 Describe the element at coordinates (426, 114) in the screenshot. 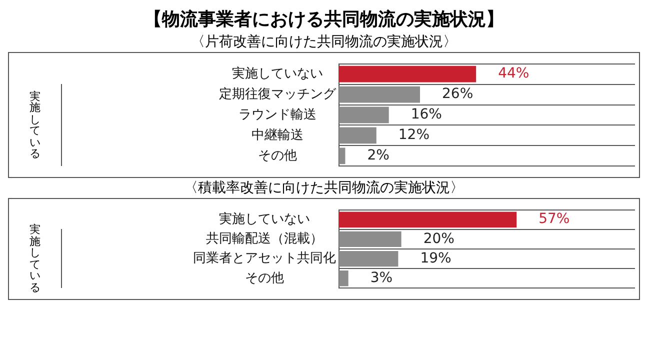

I see `data-label: 16%` at that location.